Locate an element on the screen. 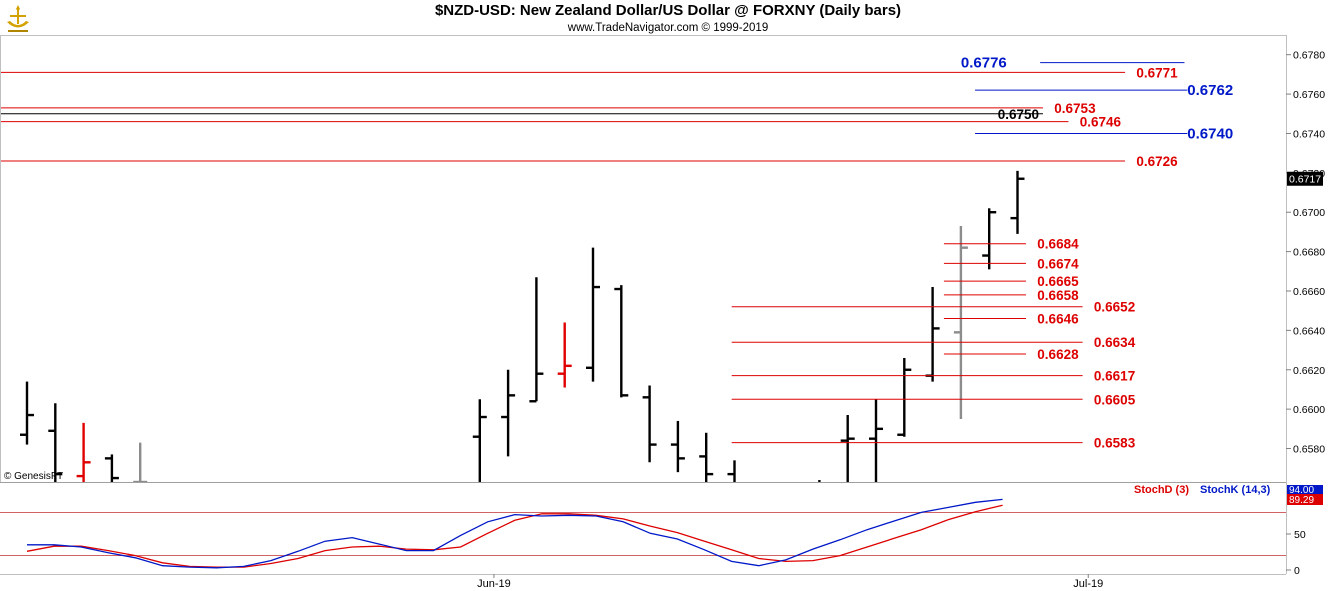  y-tick-label: 0.6660 is located at coordinates (1309, 292).